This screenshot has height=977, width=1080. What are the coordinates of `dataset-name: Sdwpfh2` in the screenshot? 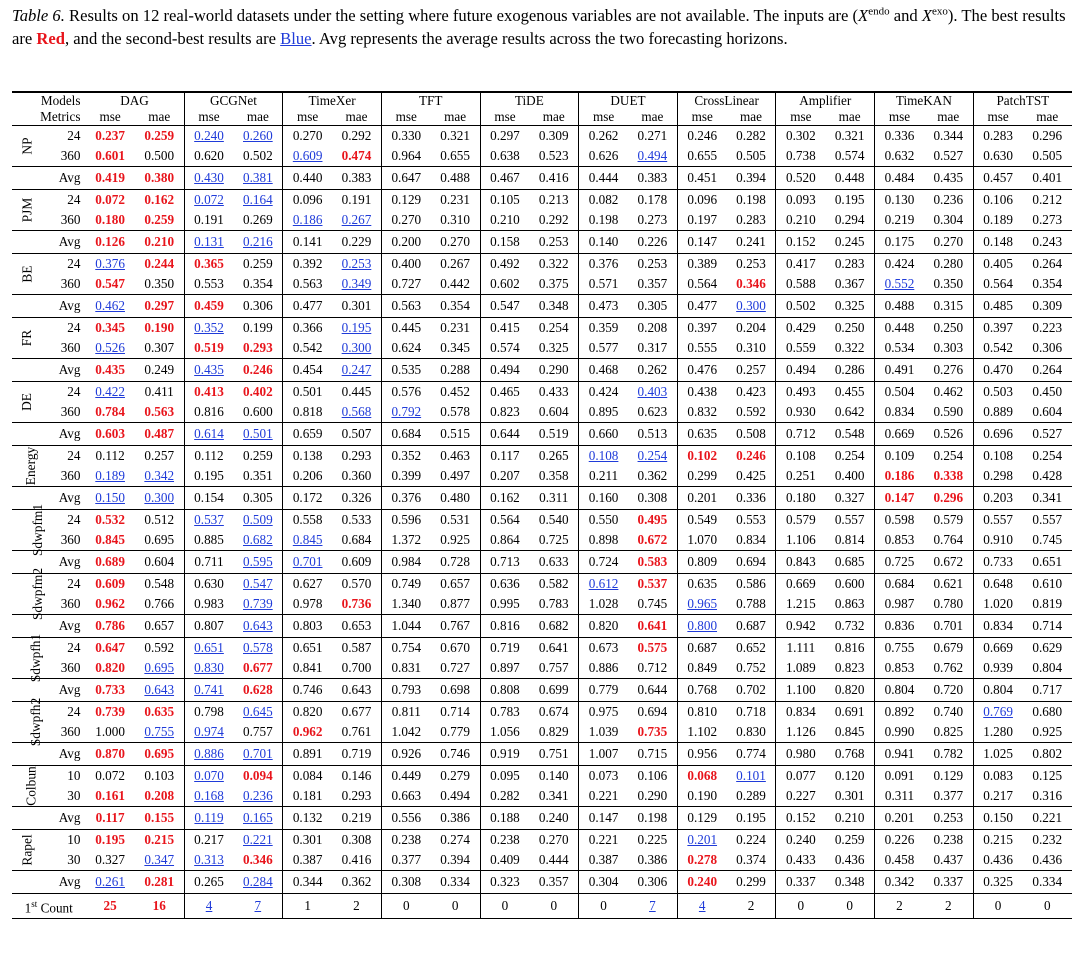 It's located at (27, 722).